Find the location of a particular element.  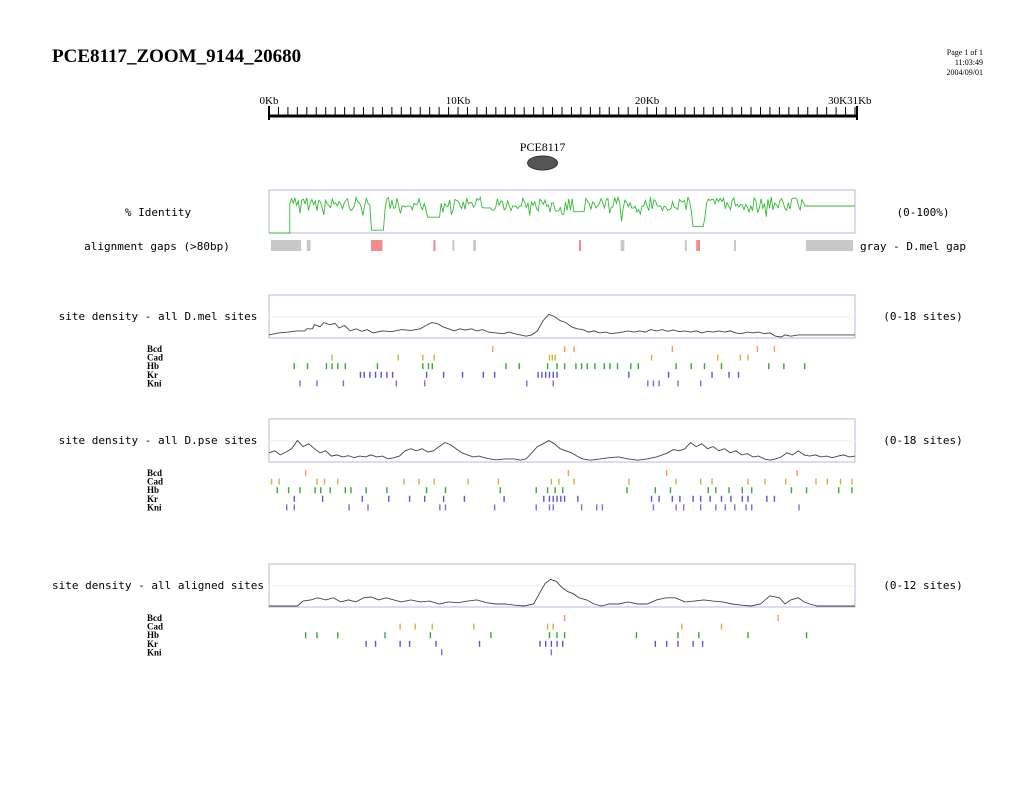

site-mark-bcd is located at coordinates (574, 349).